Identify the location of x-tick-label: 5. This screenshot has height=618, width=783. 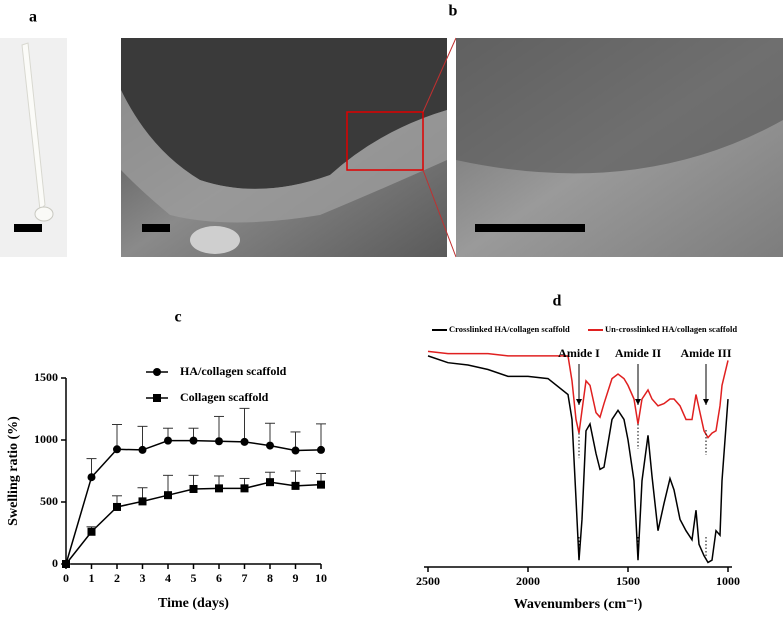
(194, 578).